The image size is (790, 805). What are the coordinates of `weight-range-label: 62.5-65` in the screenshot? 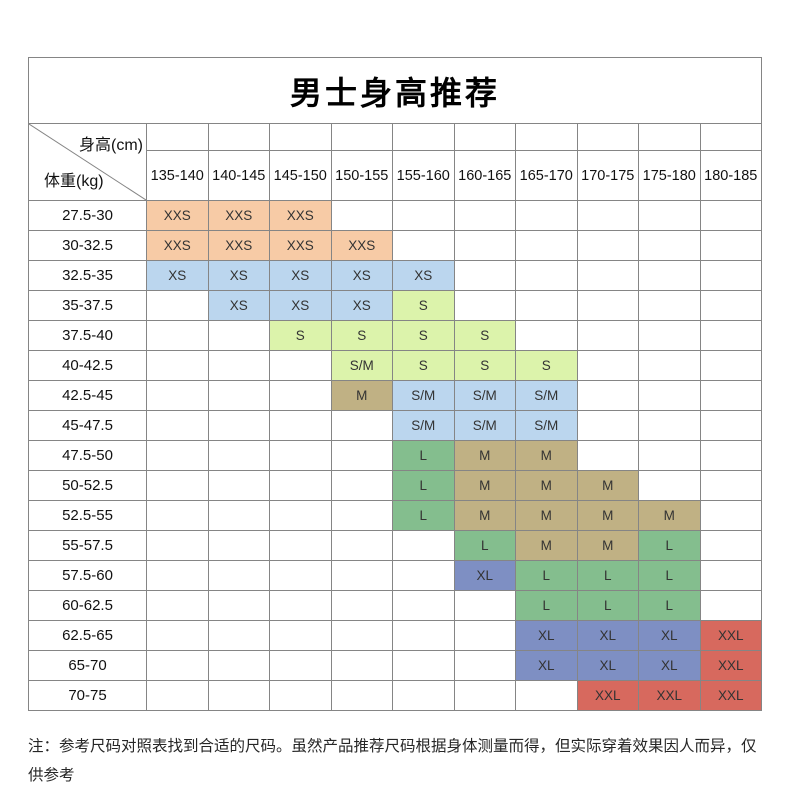 It's located at (87, 635).